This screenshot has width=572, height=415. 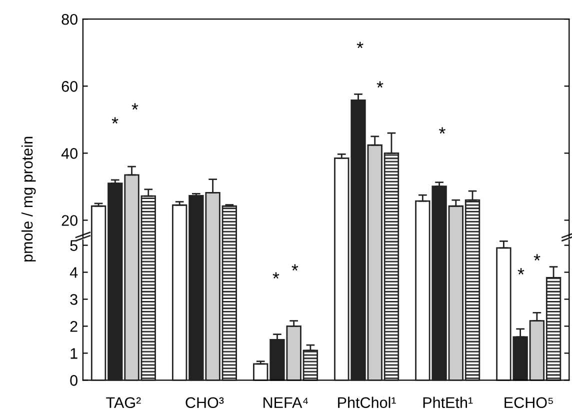 What do you see at coordinates (123, 402) in the screenshot?
I see `x-tick-label: TAG²` at bounding box center [123, 402].